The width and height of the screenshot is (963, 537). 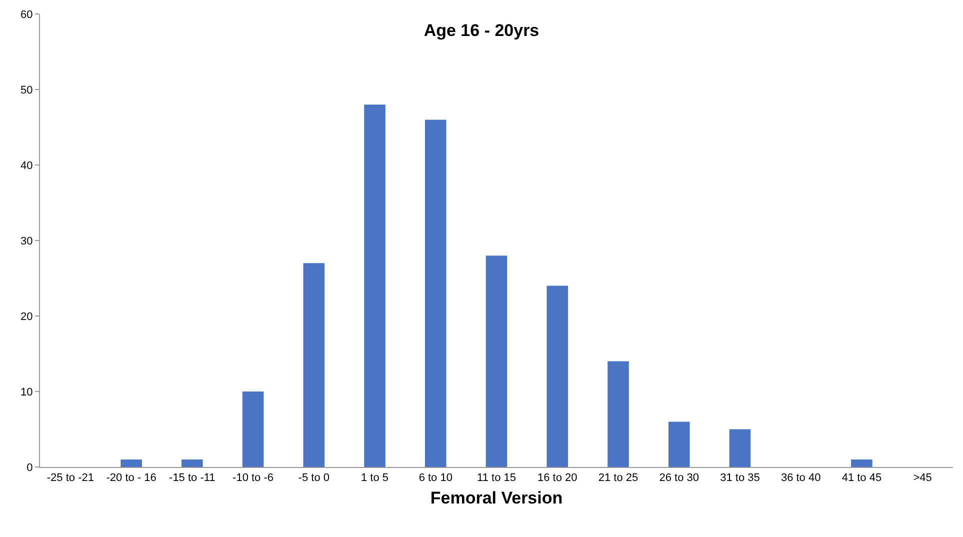 I want to click on y-tick-label: 30, so click(x=26, y=241).